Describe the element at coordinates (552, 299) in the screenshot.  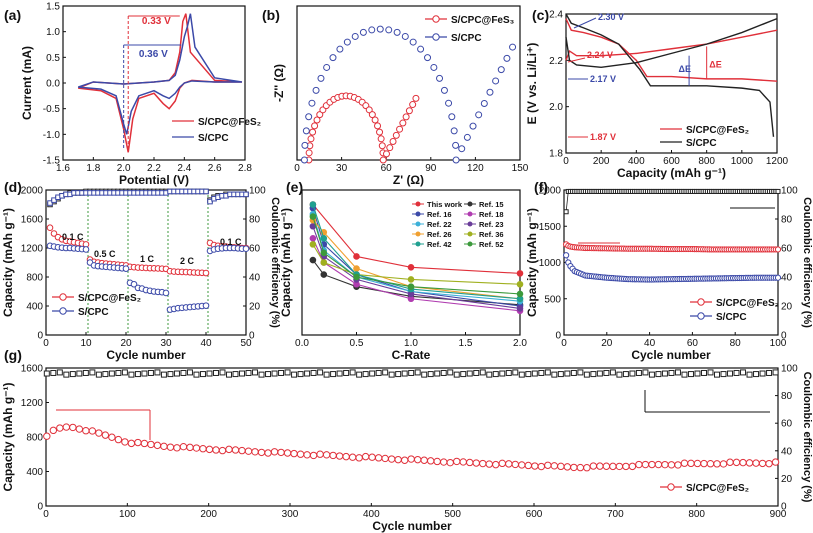
I see `y-tick-label: 500` at that location.